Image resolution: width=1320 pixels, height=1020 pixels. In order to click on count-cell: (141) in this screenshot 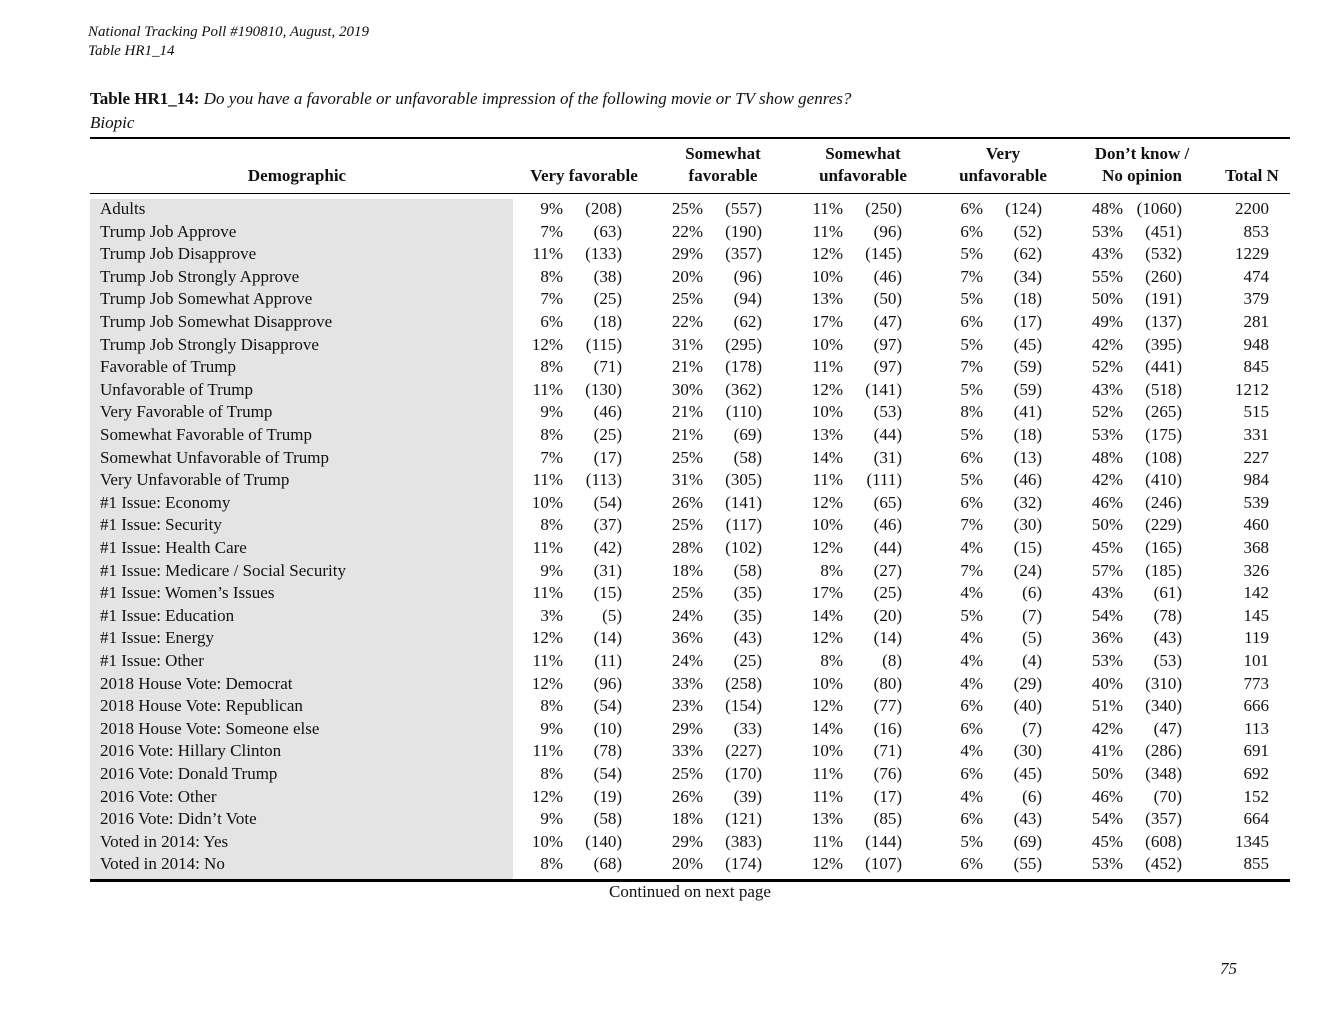, I will do `click(883, 389)`.